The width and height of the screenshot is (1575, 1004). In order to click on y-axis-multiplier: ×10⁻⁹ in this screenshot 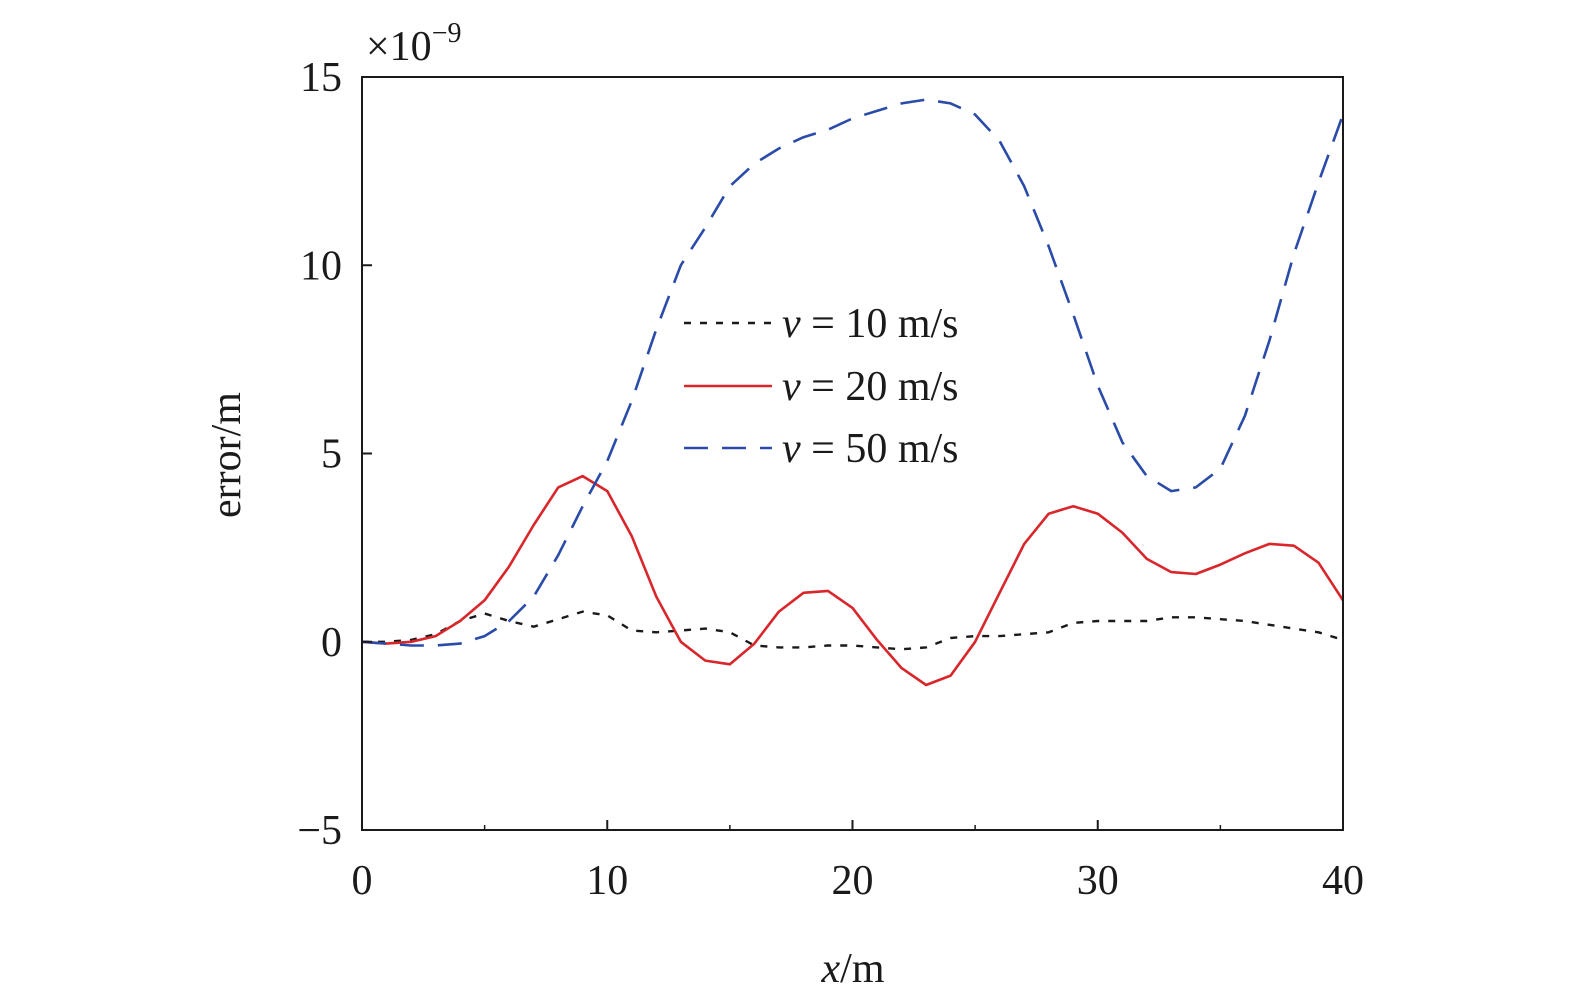, I will do `click(413, 44)`.